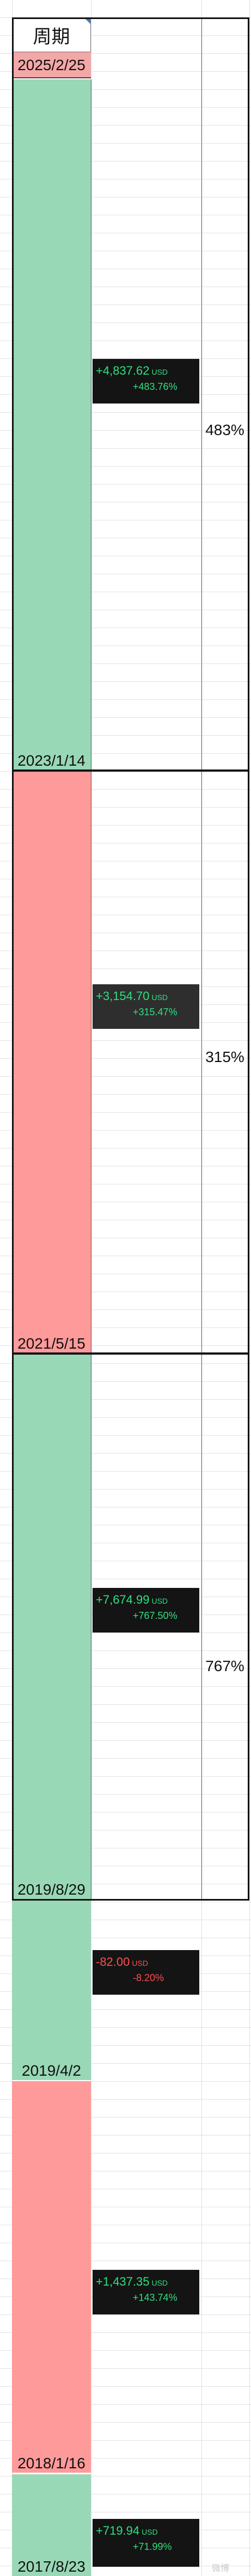  Describe the element at coordinates (51, 2070) in the screenshot. I see `cycle-end-date: 2019/4/2` at that location.